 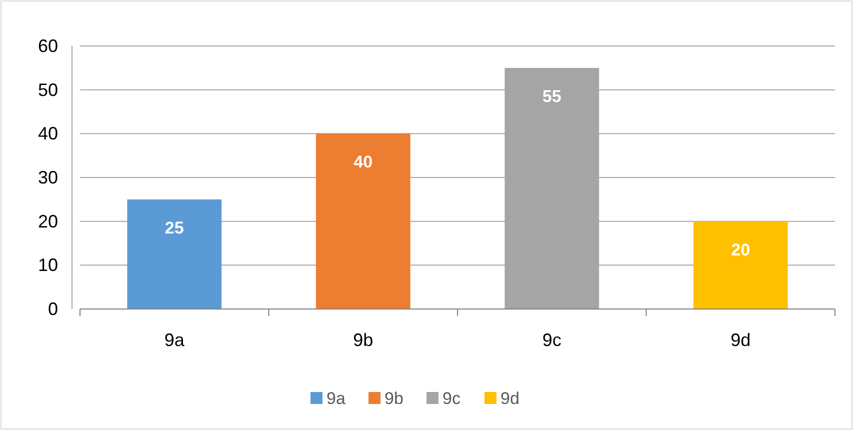 I want to click on y-tick-label: 50, so click(x=48, y=90).